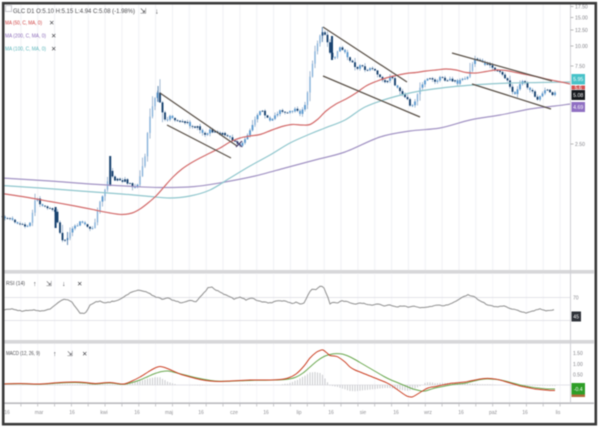  Describe the element at coordinates (493, 413) in the screenshot. I see `svg-text: paź` at that location.